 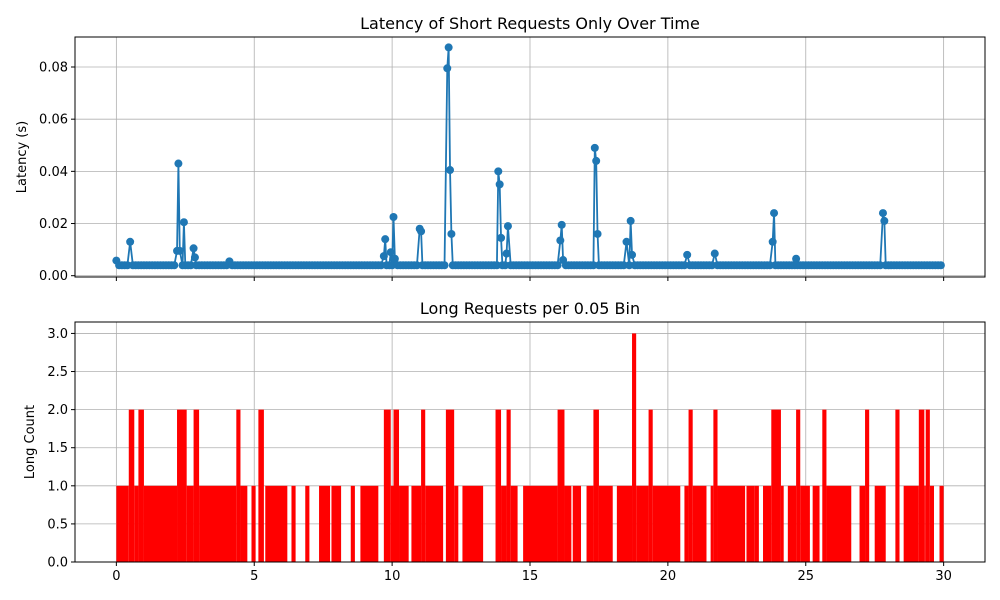 I want to click on y-tick-label: 2.0, so click(x=57, y=410).